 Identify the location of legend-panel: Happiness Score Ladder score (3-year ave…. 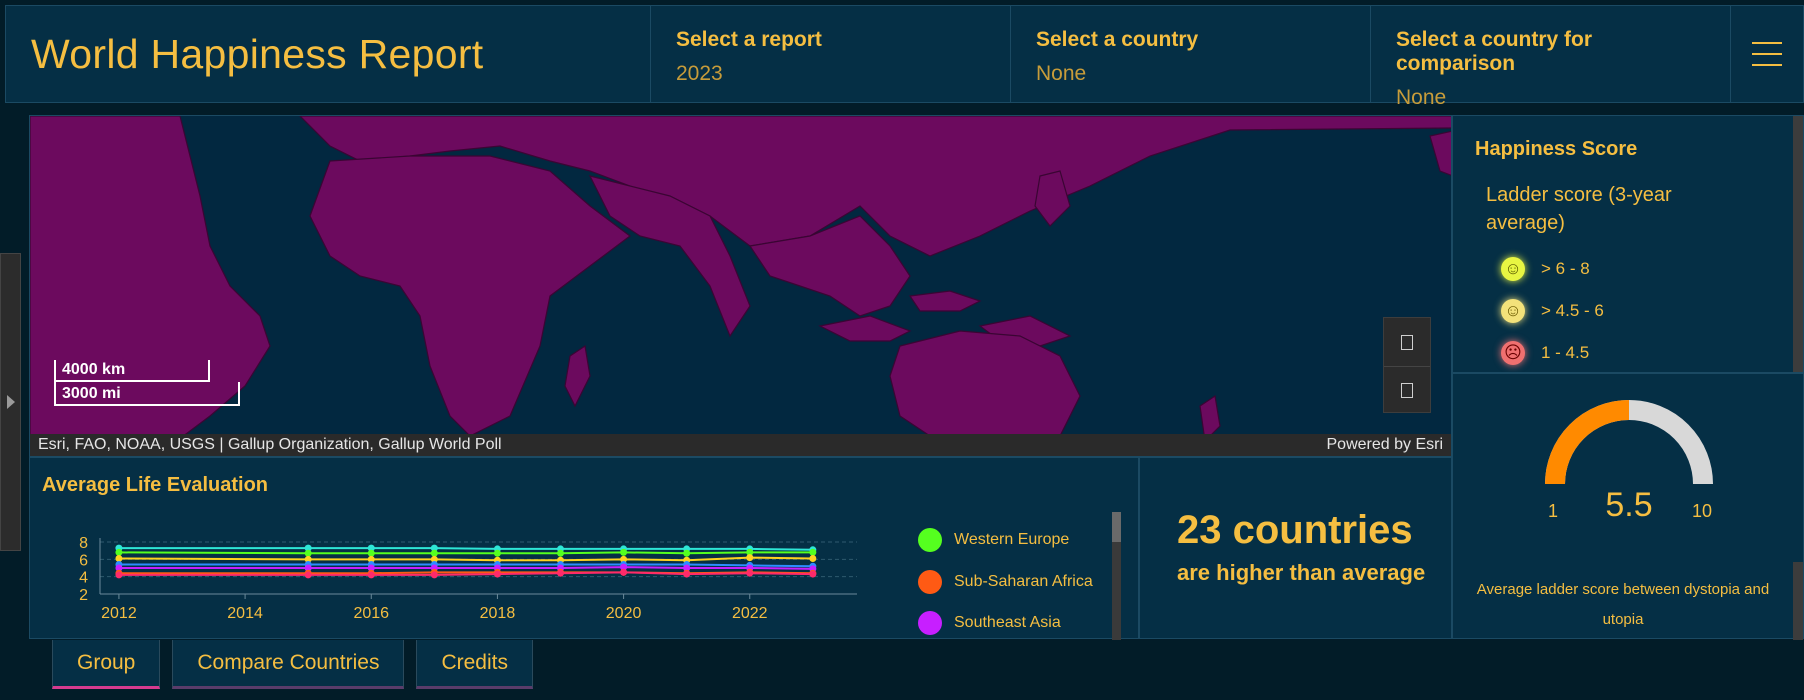
(1628, 244).